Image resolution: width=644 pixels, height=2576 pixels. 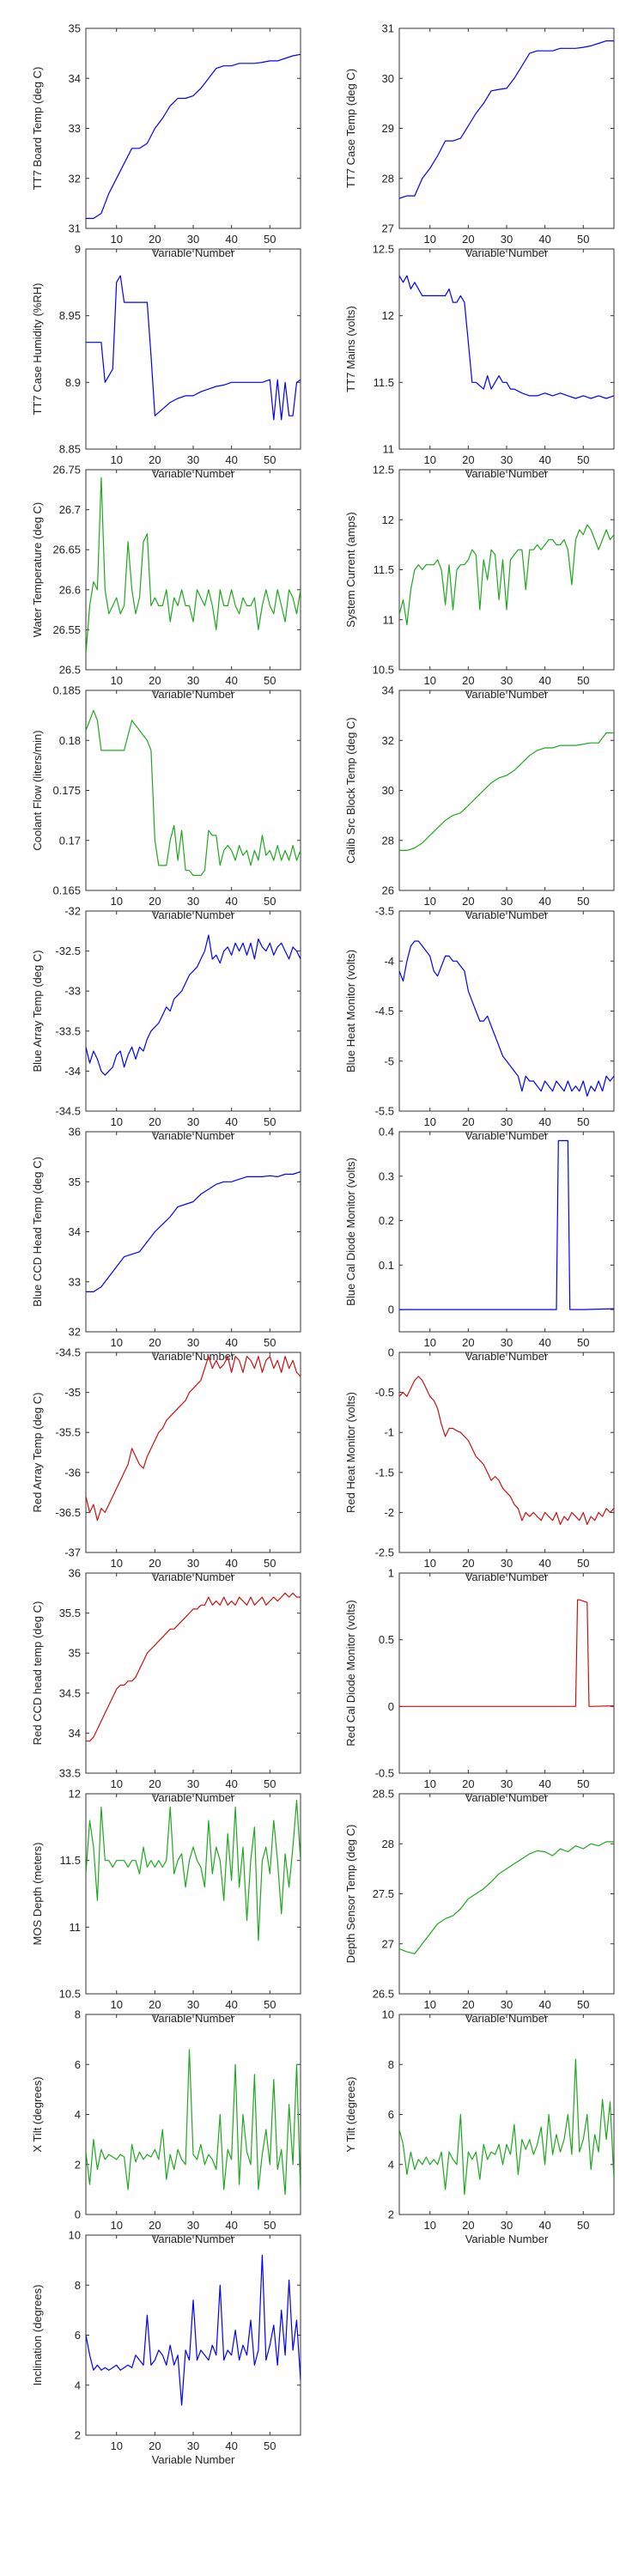 I want to click on y-tick-label: -37, so click(x=72, y=1553).